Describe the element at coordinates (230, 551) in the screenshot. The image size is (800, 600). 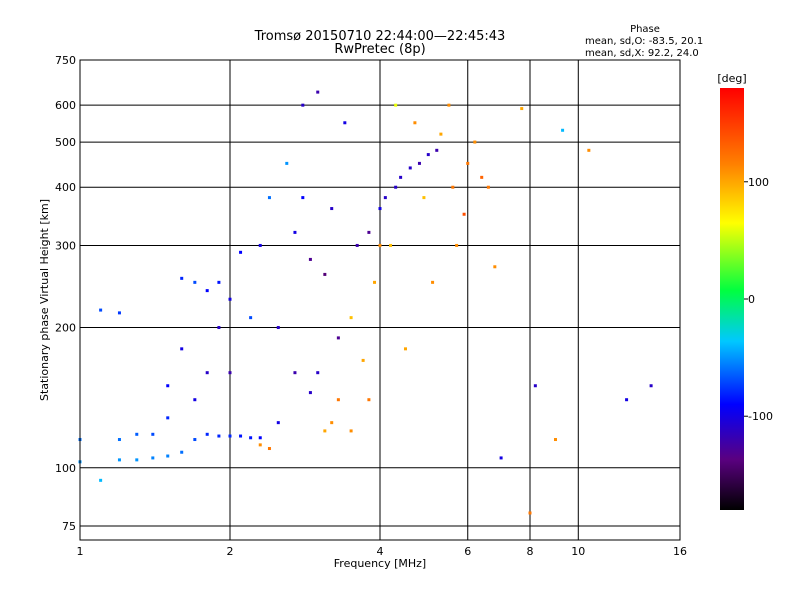
I see `x-tick-label: 2` at that location.